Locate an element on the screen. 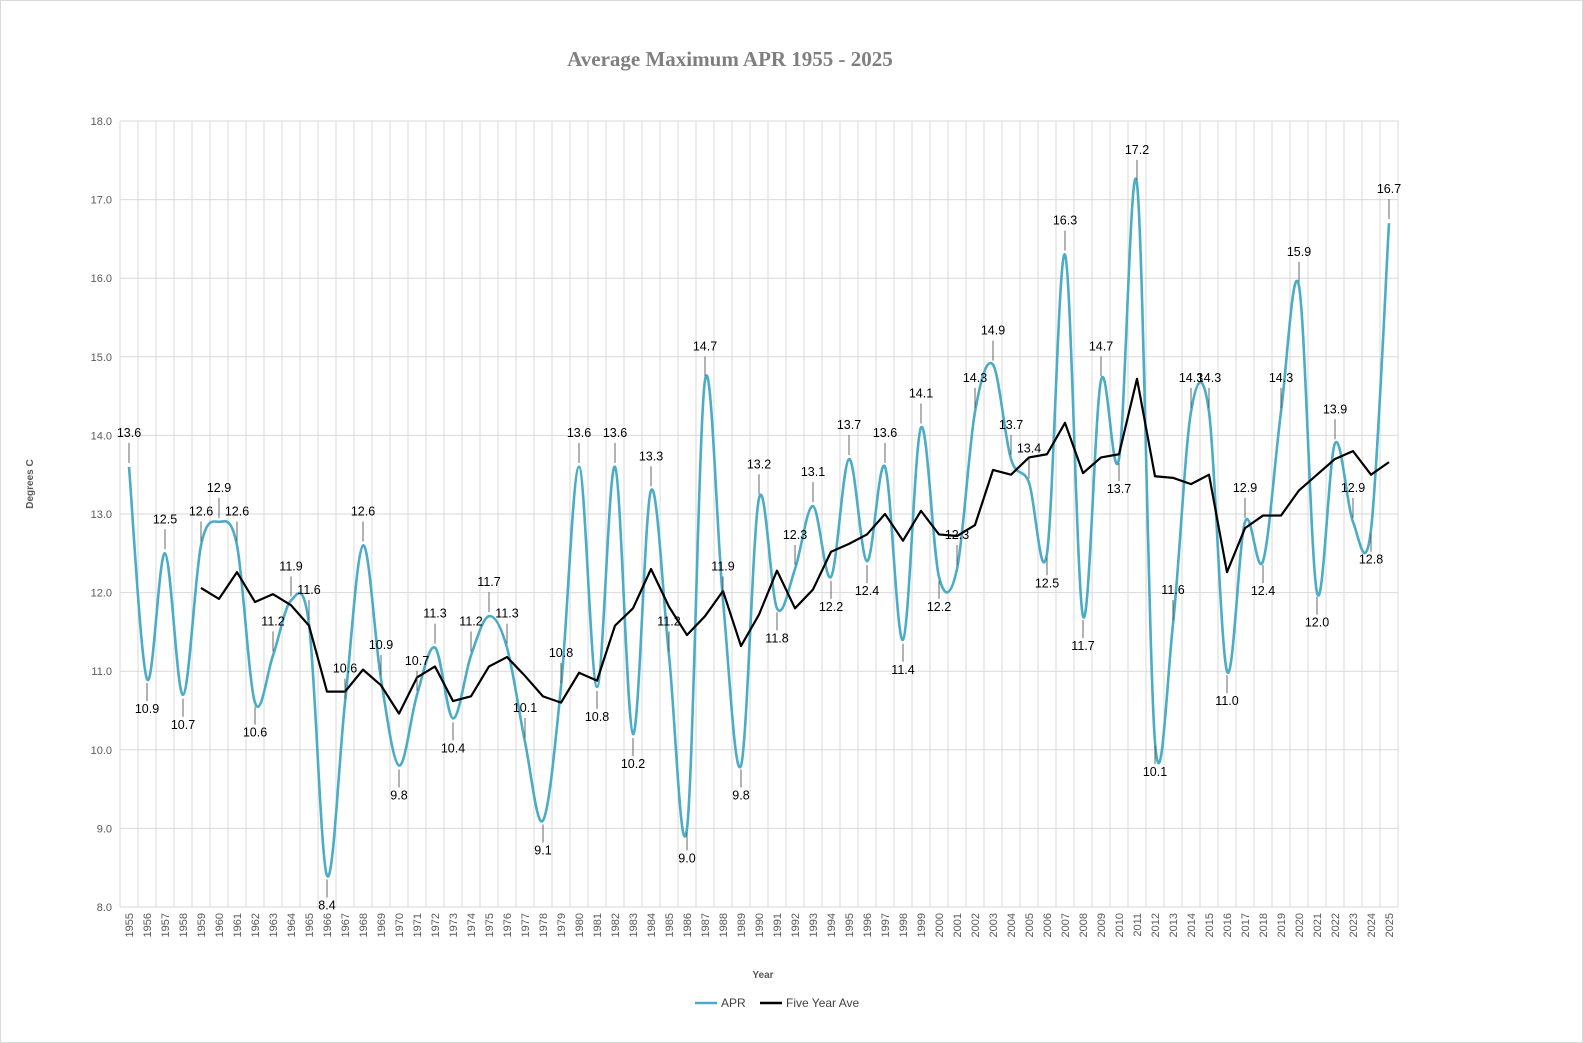 The image size is (1583, 1043). x-tick-label: 1987 is located at coordinates (706, 925).